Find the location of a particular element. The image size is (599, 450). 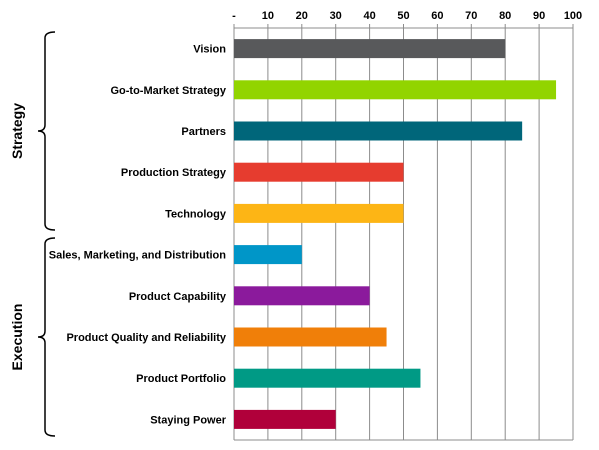

group-brackets: Strategy Execution is located at coordinates (32, 234).